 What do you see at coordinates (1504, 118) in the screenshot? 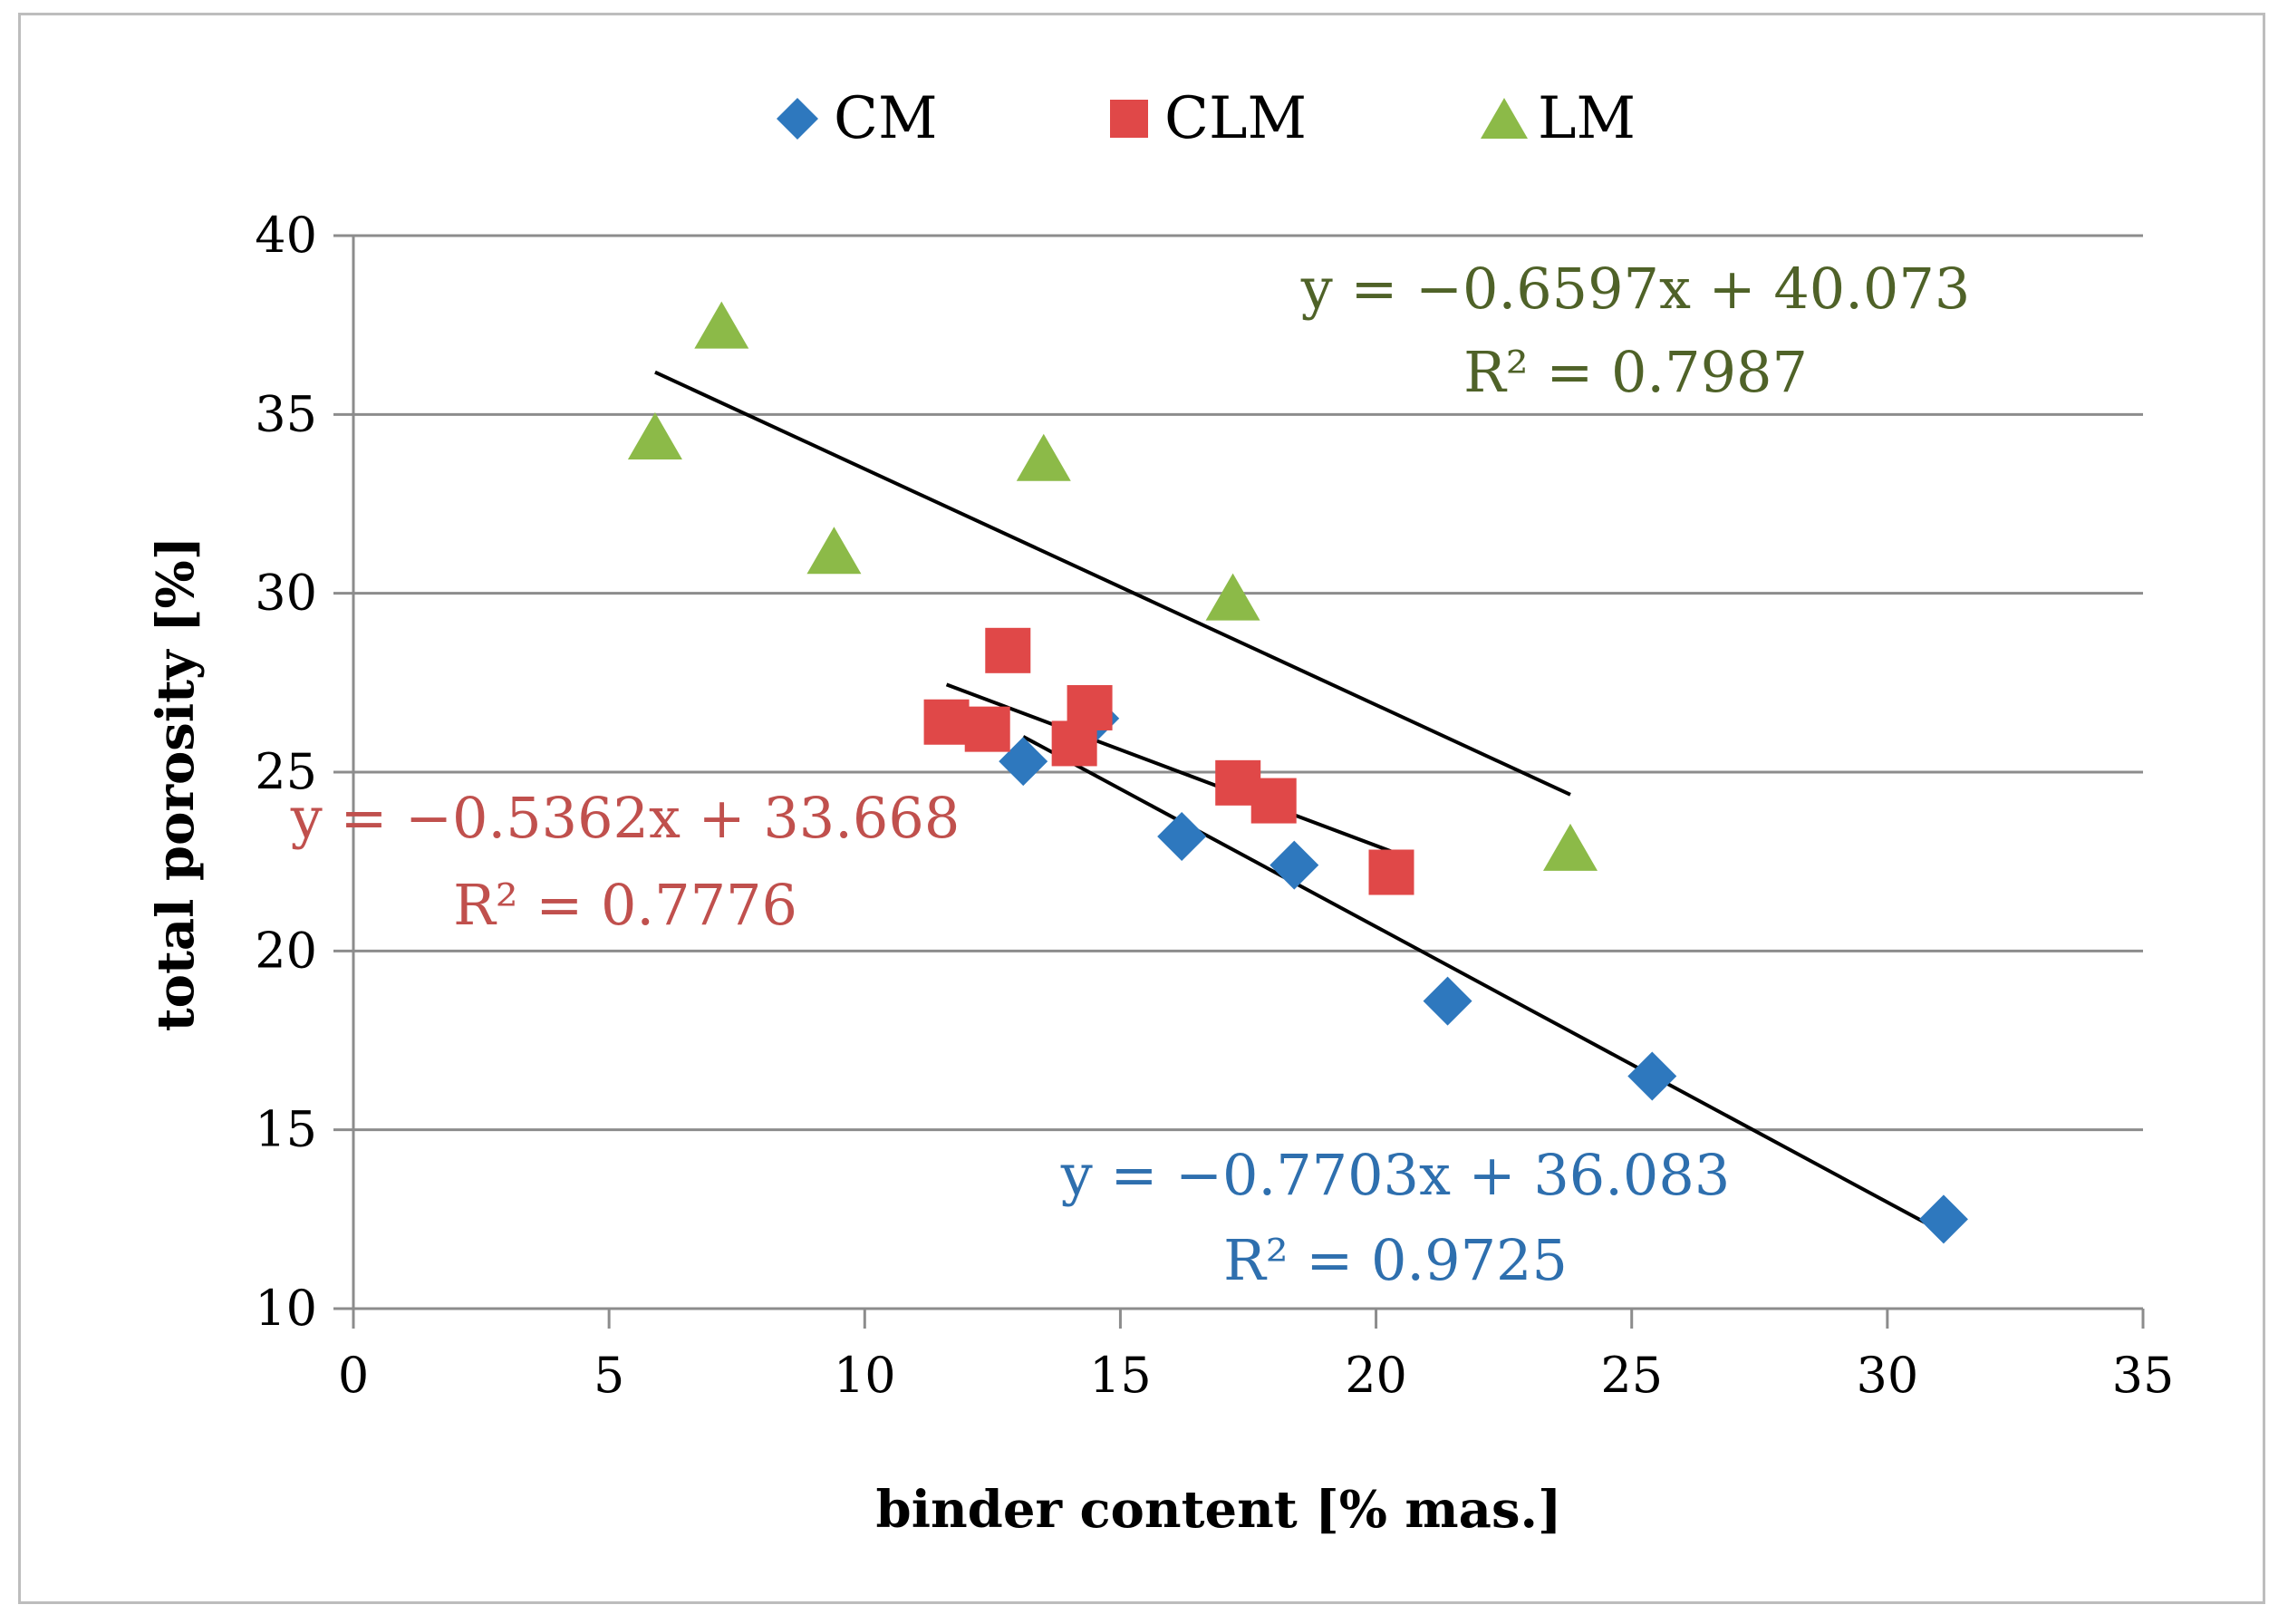
I see `legend-marker-lm` at bounding box center [1504, 118].